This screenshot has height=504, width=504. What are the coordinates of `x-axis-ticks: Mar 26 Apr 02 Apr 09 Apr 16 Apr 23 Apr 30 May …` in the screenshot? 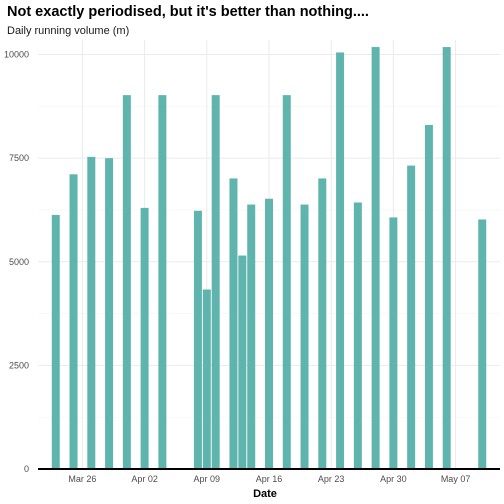 It's located at (269, 479).